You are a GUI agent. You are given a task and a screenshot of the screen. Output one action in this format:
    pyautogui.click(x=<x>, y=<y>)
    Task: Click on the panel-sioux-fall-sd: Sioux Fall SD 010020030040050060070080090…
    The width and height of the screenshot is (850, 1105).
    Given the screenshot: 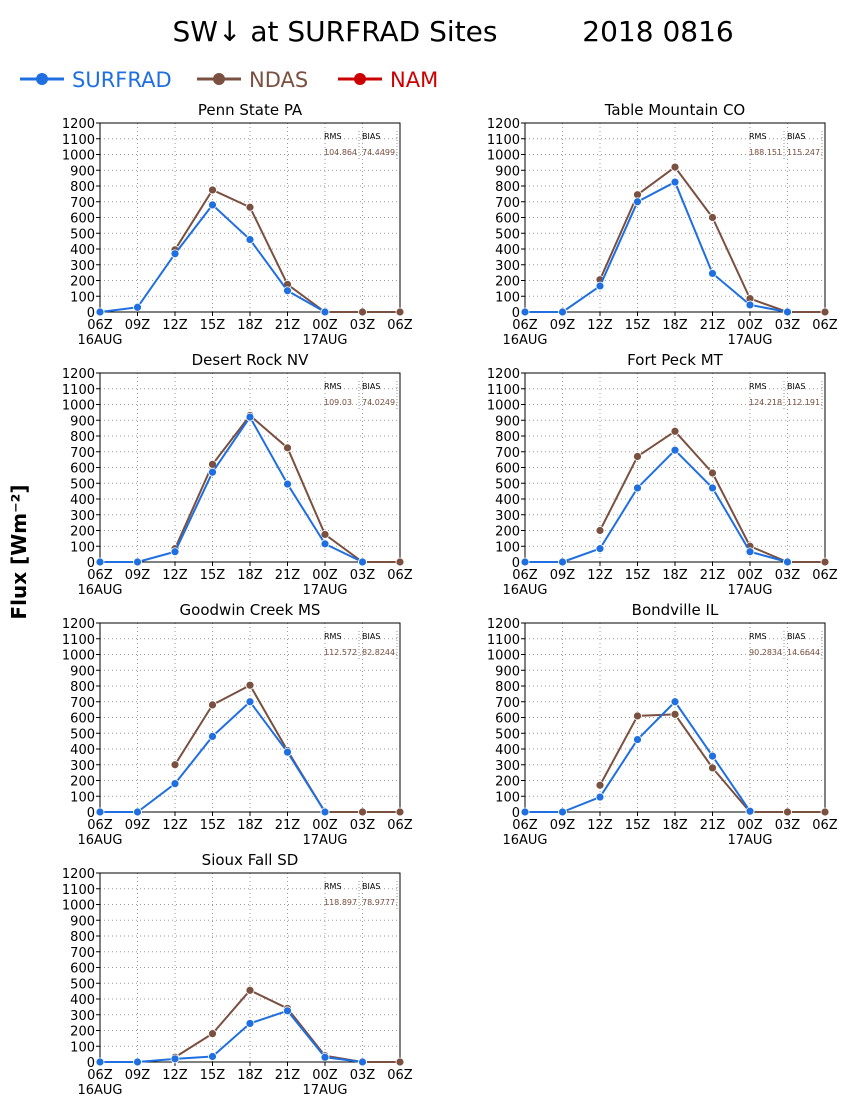 What is the action you would take?
    pyautogui.click(x=237, y=974)
    